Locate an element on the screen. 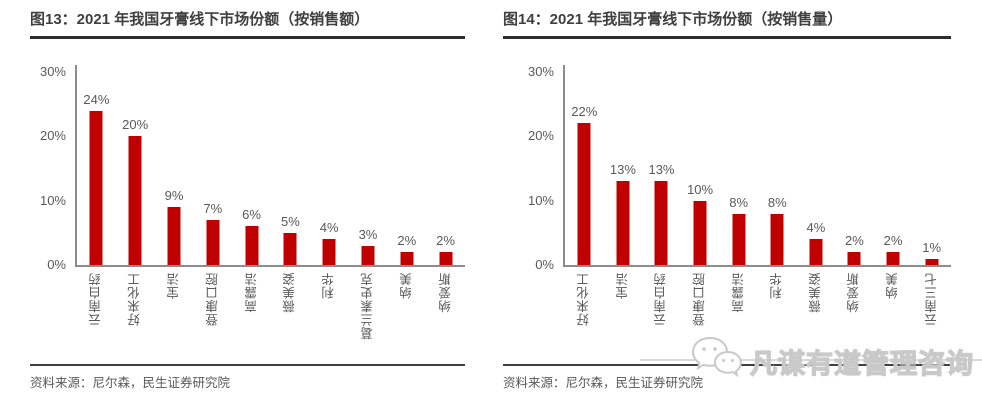 The width and height of the screenshot is (982, 406). bar-slot: 22% is located at coordinates (584, 165).